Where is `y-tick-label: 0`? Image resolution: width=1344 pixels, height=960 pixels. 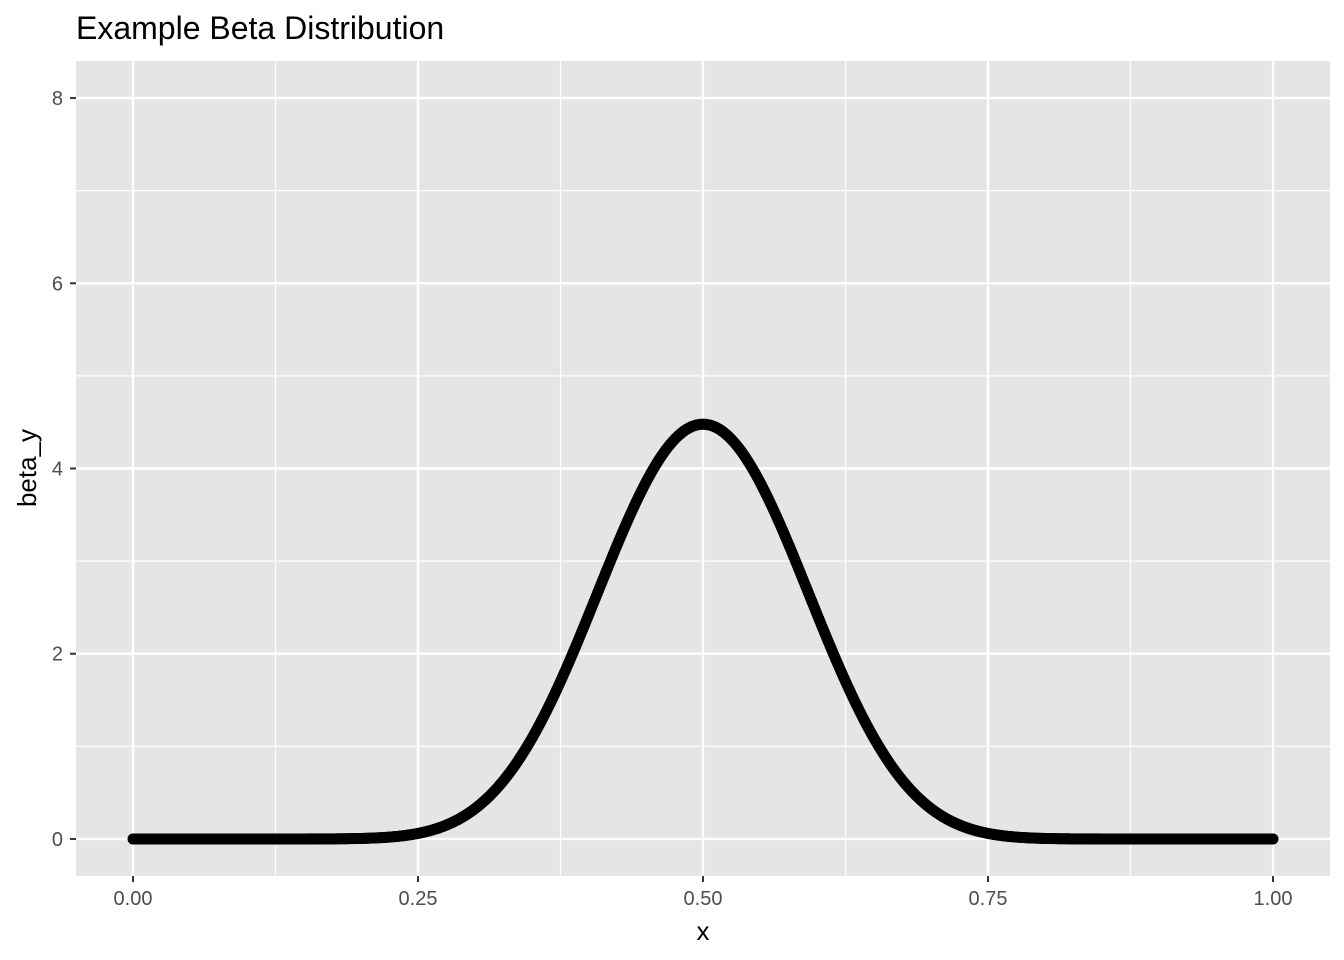 y-tick-label: 0 is located at coordinates (57, 840).